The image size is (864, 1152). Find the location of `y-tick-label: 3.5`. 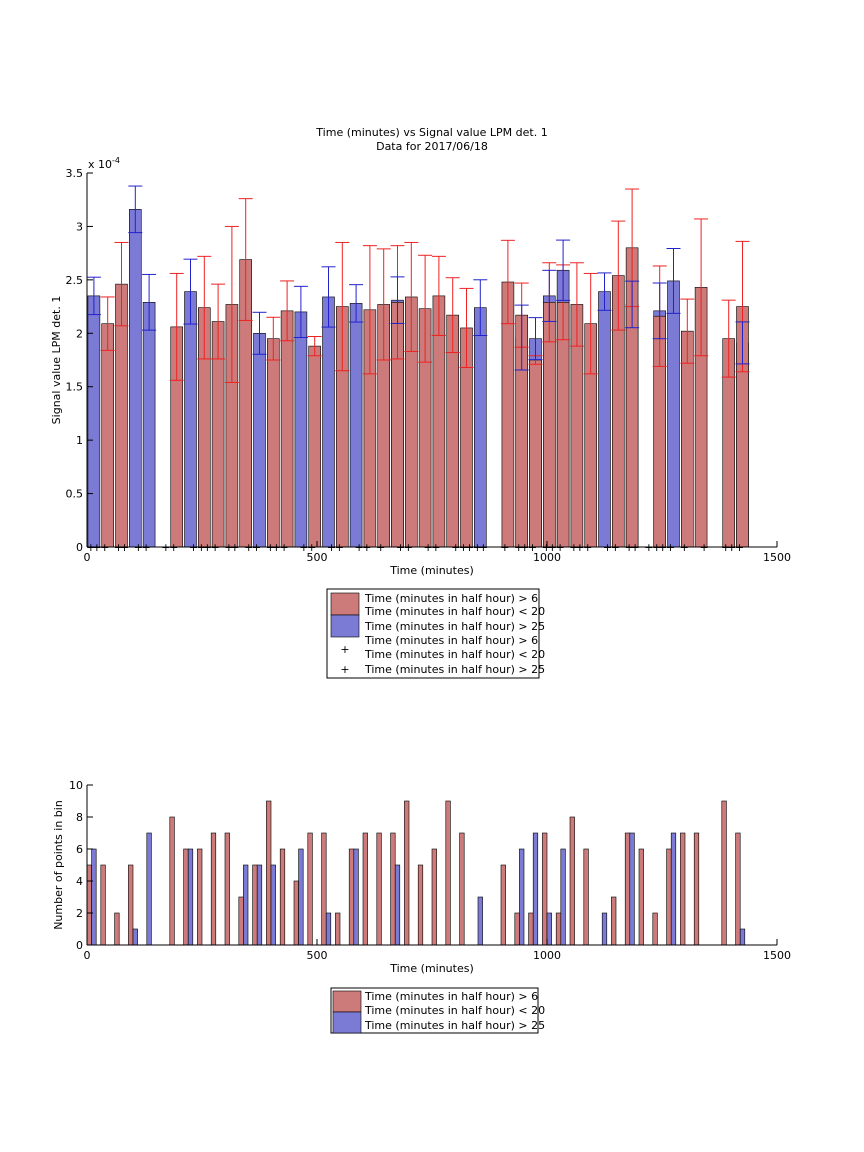

y-tick-label: 3.5 is located at coordinates (75, 173).